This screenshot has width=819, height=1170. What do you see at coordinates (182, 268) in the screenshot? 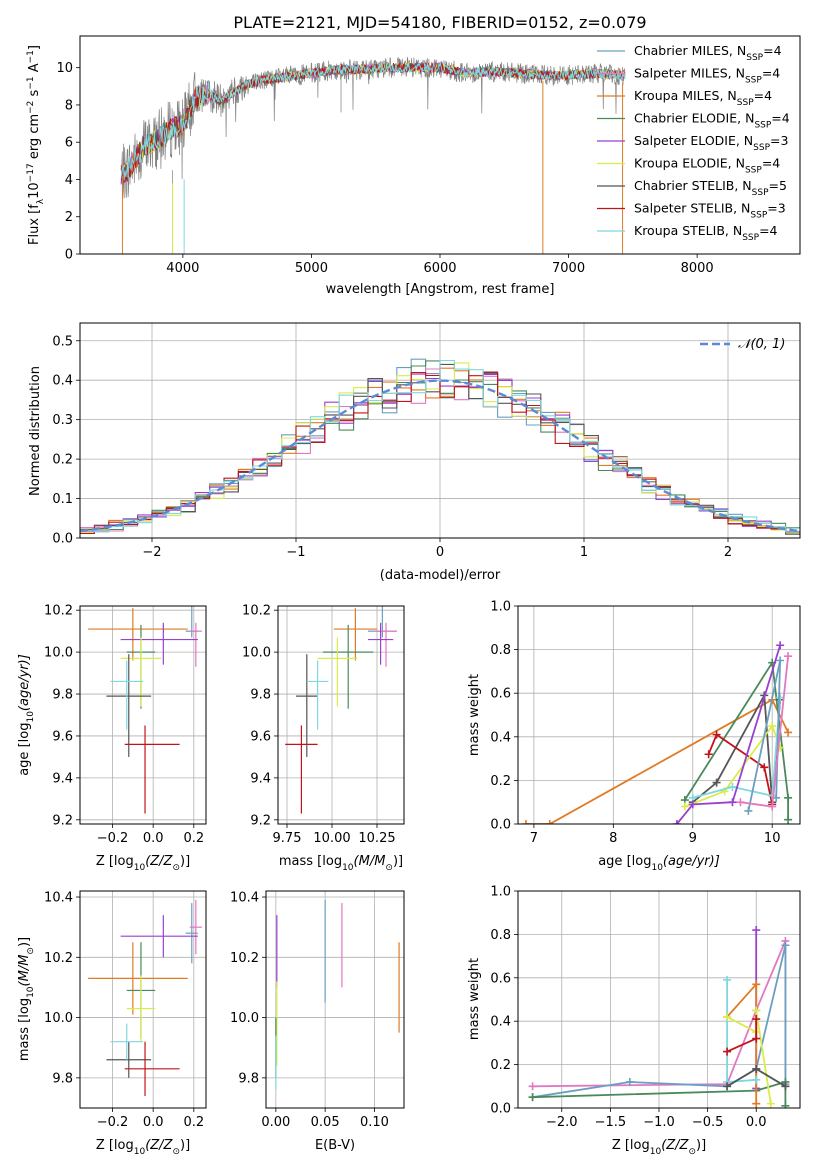
I see `x-tick-label: 4000` at bounding box center [182, 268].